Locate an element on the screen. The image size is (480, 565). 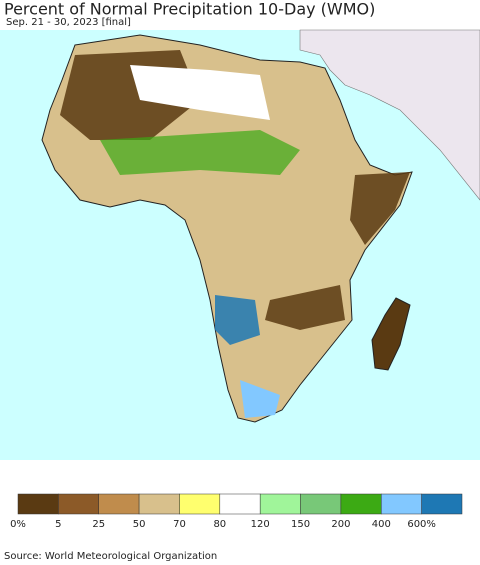
legend-label: 50 is located at coordinates (139, 524).